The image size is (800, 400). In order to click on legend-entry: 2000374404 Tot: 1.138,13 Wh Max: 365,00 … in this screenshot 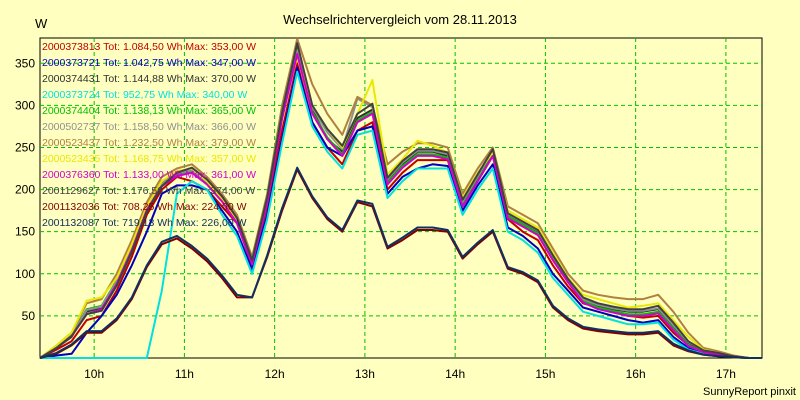, I will do `click(149, 111)`.